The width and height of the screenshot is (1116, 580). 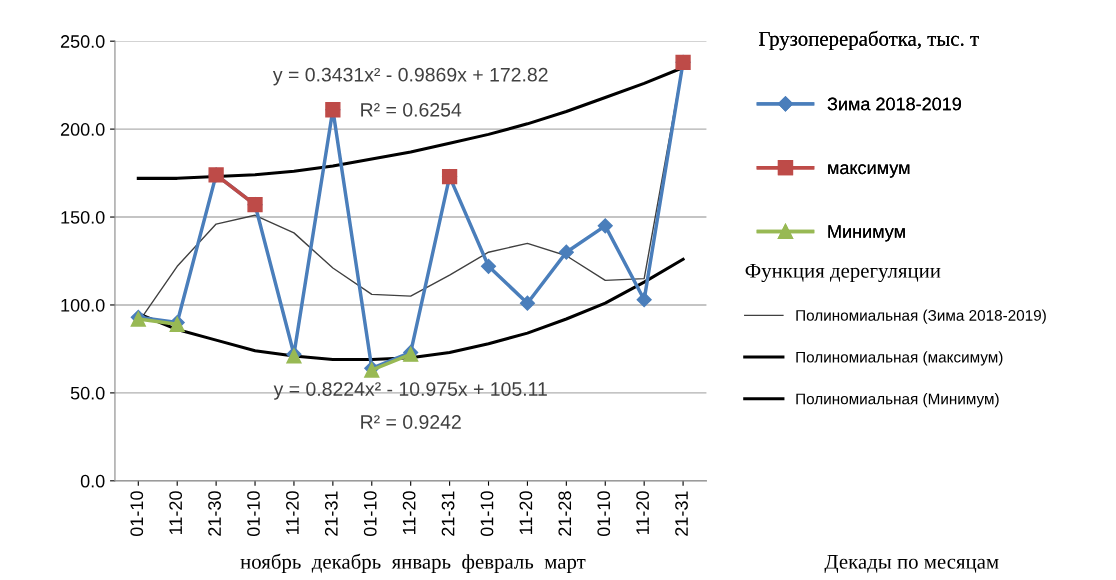 I want to click on annotation: R² = 0.9242, so click(x=411, y=422).